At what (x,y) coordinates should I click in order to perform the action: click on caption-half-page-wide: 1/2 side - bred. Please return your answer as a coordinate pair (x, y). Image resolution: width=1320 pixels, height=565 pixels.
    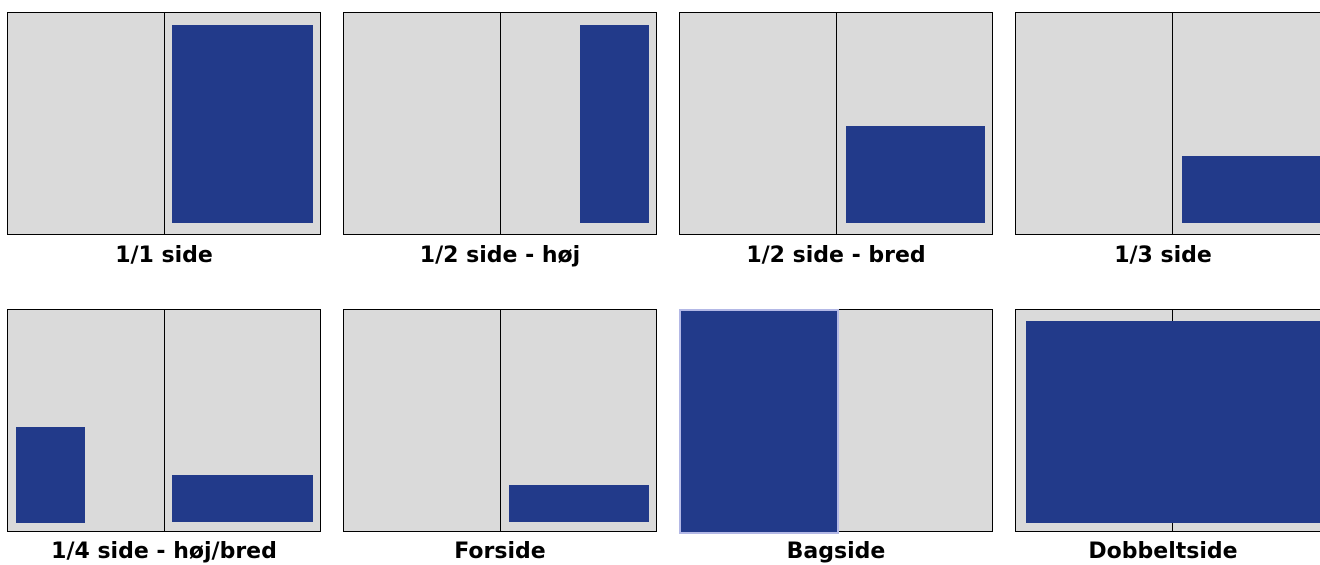
    Looking at the image, I should click on (836, 255).